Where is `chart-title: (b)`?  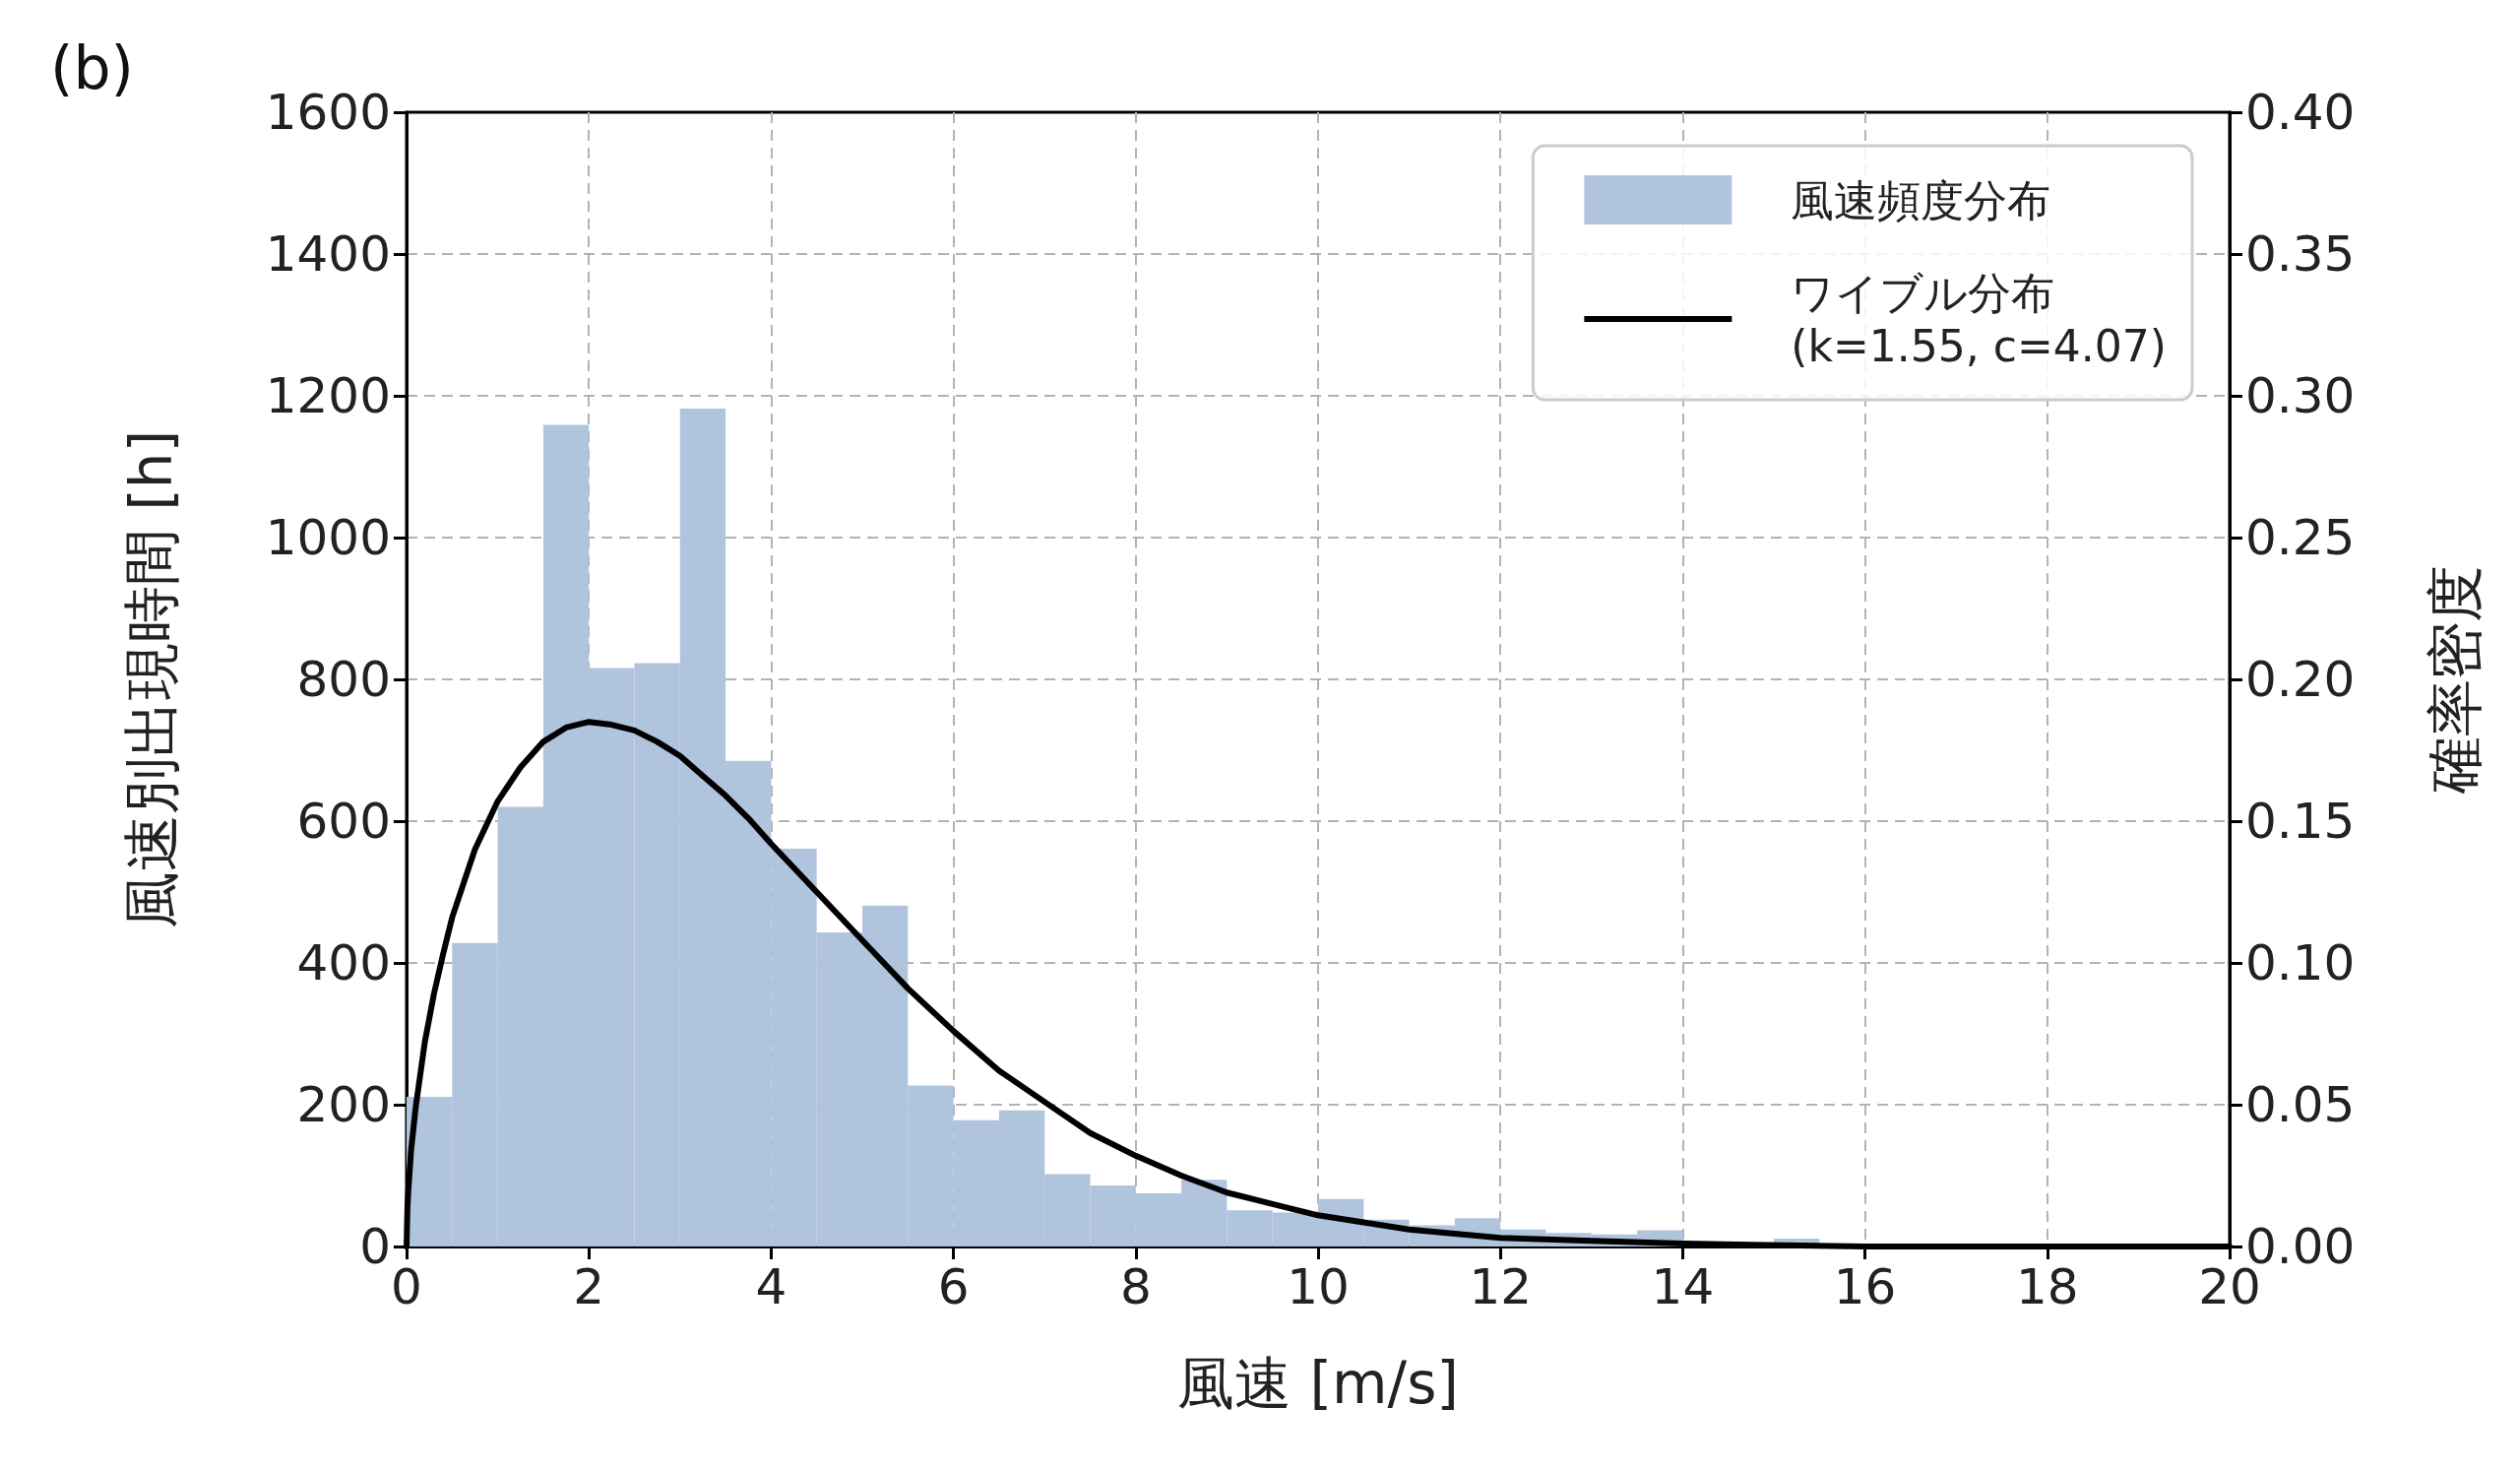 chart-title: (b) is located at coordinates (92, 67).